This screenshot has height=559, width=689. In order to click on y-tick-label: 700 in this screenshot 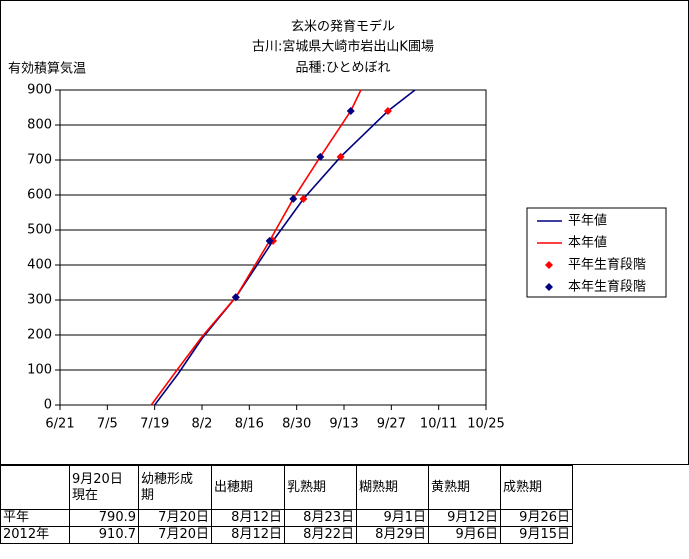, I will do `click(39, 160)`.